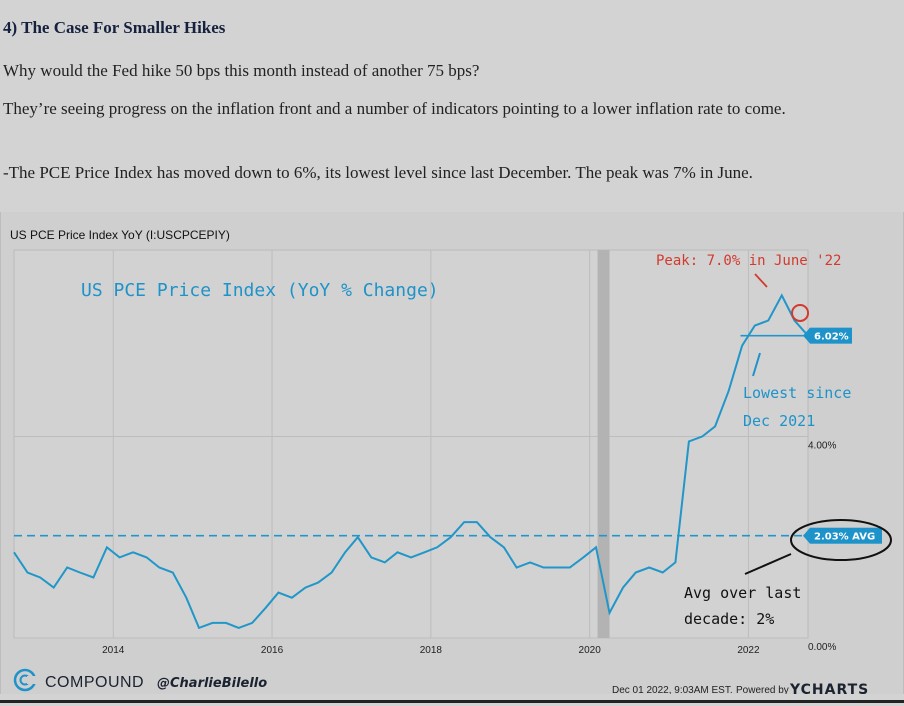 Image resolution: width=904 pixels, height=706 pixels. I want to click on footer-timestamp: Dec 01 2022, 9:03AM EST., so click(672, 689).